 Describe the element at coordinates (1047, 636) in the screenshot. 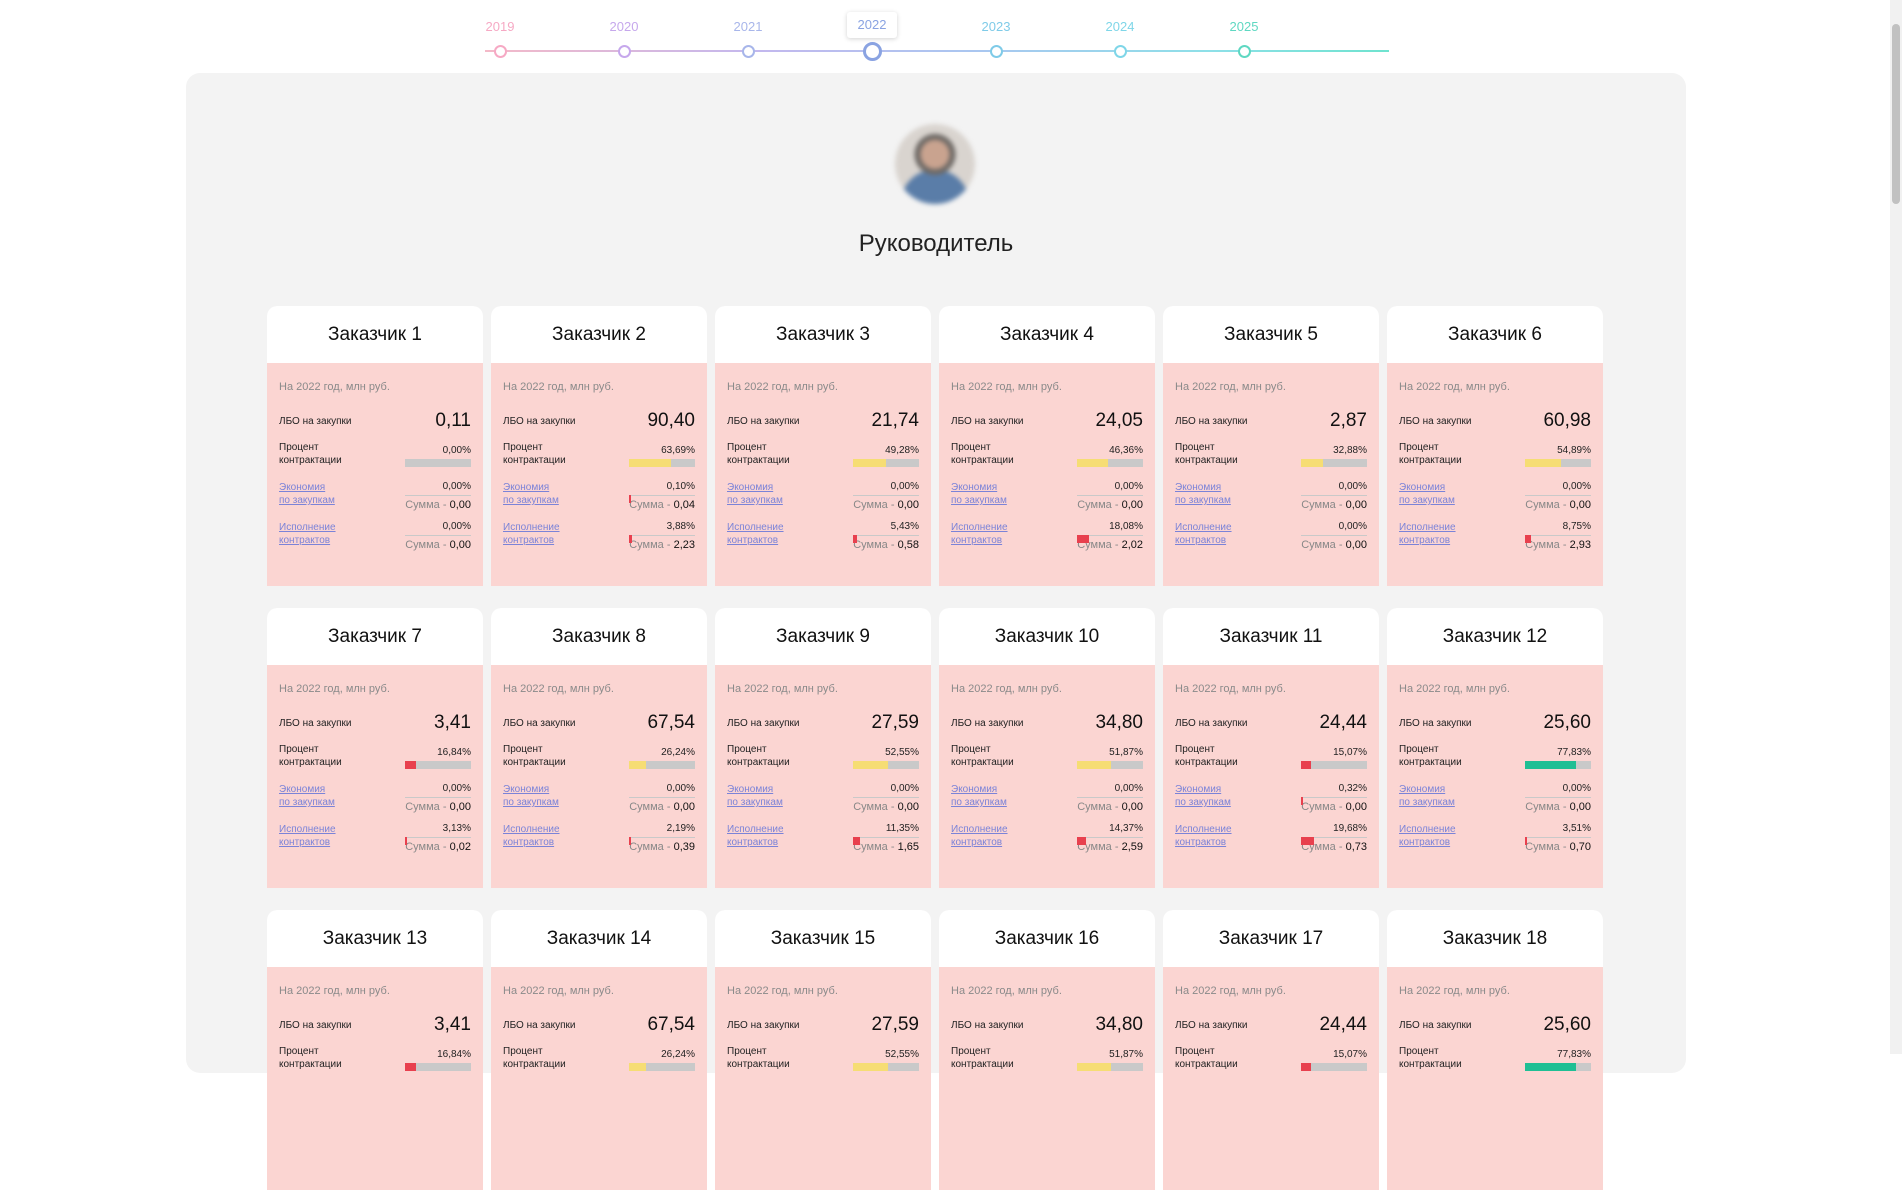

I see `customer-name: Заказчик 10` at that location.